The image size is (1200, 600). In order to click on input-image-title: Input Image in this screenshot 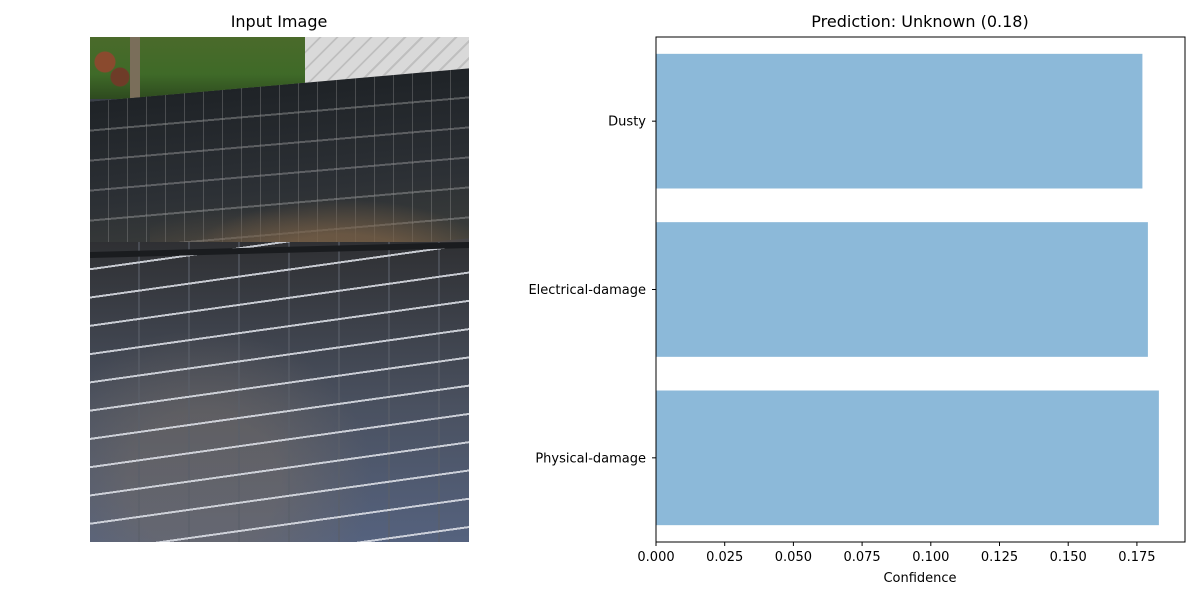, I will do `click(279, 21)`.